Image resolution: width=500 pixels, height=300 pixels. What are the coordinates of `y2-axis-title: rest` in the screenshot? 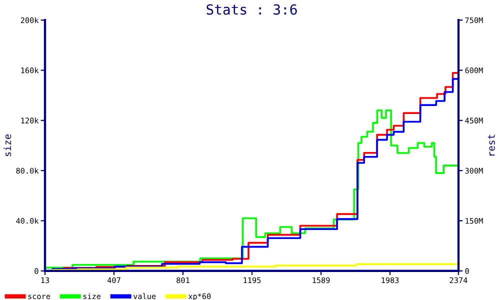 It's located at (491, 145).